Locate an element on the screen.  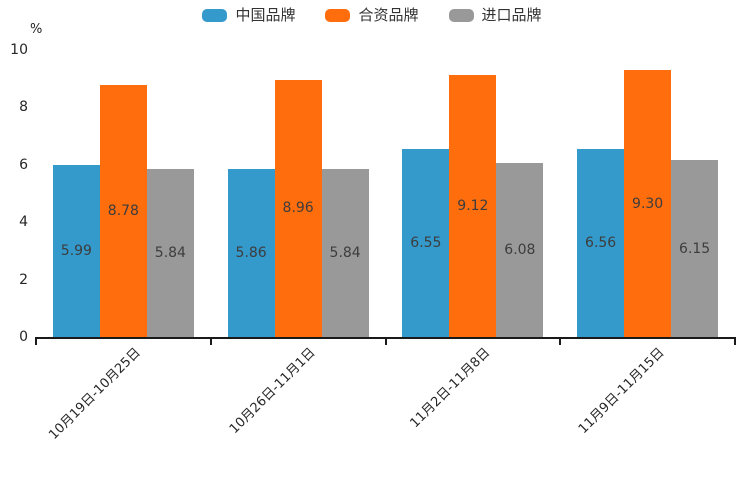
legend: 中国品牌 合资品牌 进口品牌 is located at coordinates (372, 15).